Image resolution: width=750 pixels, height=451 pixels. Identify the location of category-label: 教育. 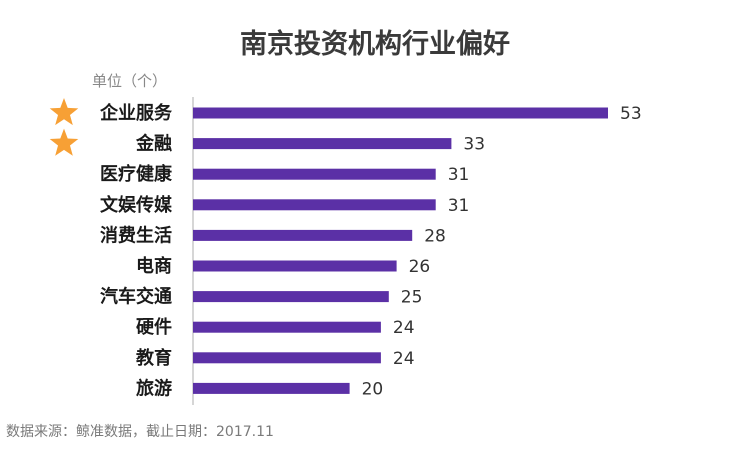
(154, 358).